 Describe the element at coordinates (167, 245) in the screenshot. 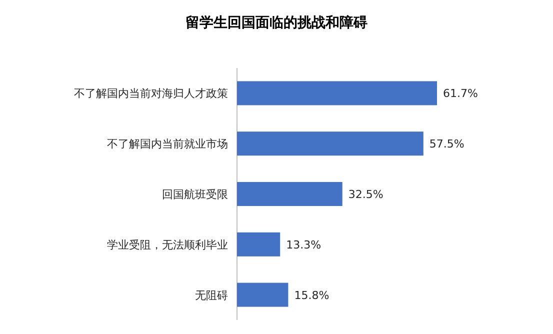

I see `y-tick-label: 学业受阻，无法顺利毕业` at that location.